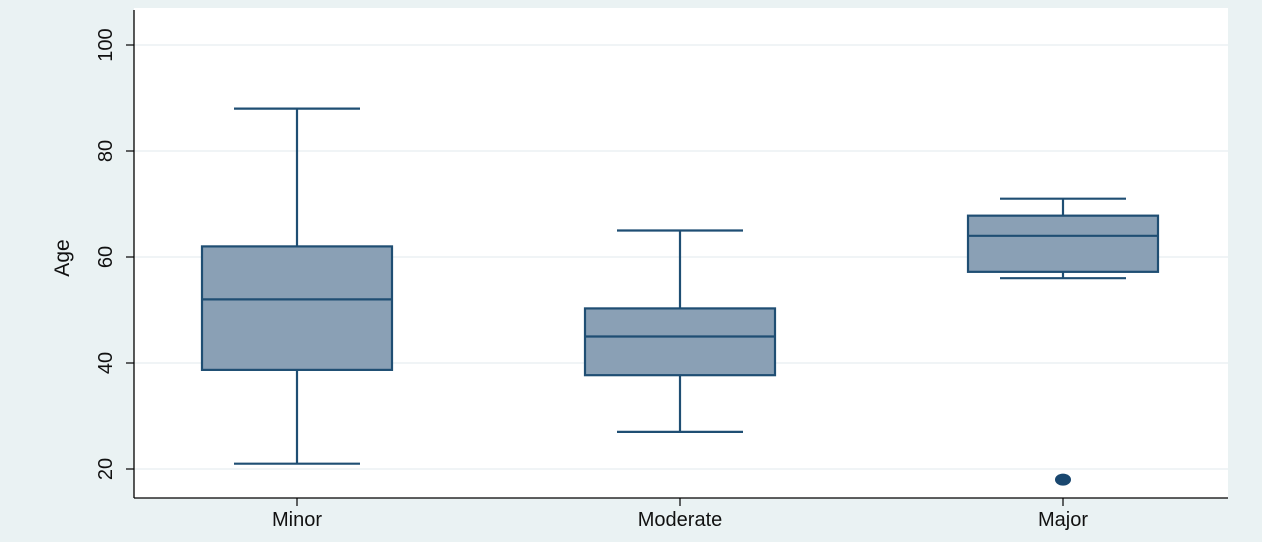 The image size is (1262, 542). Describe the element at coordinates (297, 520) in the screenshot. I see `x-tick-label: Minor` at that location.